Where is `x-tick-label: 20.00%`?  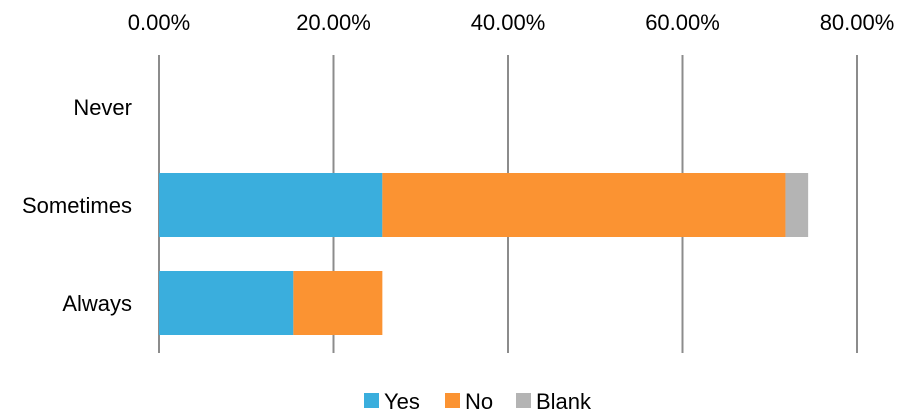 x-tick-label: 20.00% is located at coordinates (333, 22).